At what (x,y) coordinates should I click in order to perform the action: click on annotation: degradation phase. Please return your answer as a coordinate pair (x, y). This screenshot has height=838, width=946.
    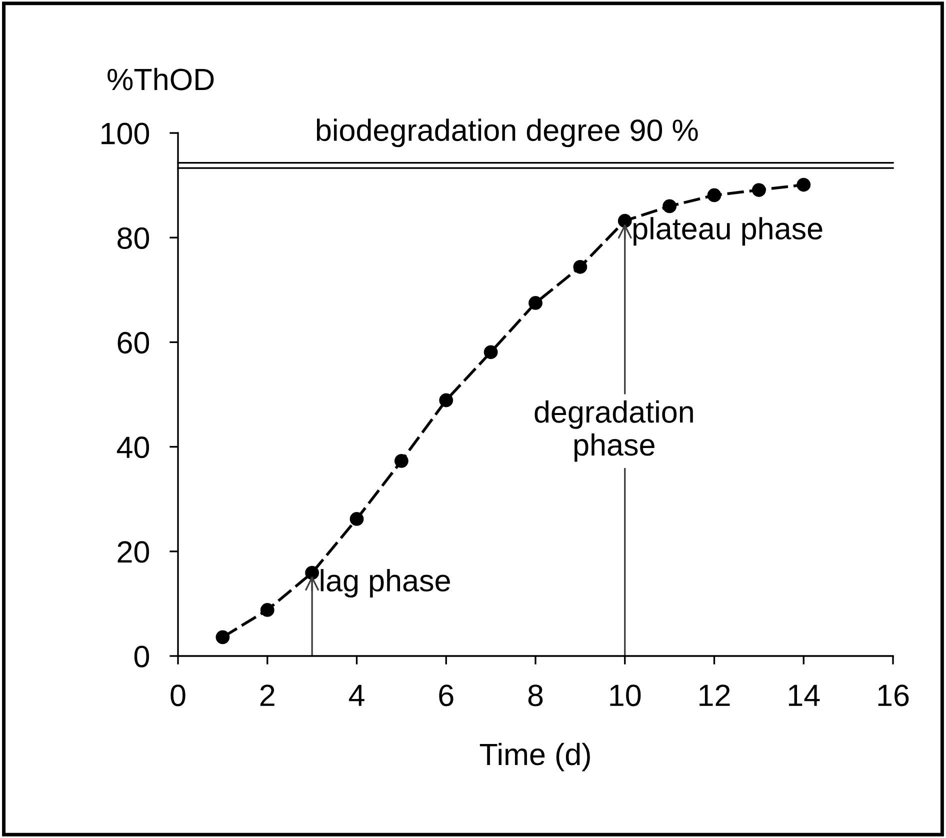
    Looking at the image, I should click on (613, 431).